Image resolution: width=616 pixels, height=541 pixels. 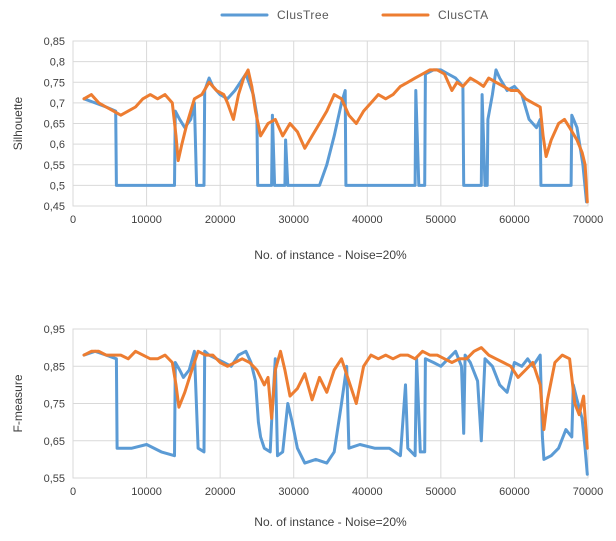 I want to click on legend: ClusTree ClusCTA, so click(x=354, y=15).